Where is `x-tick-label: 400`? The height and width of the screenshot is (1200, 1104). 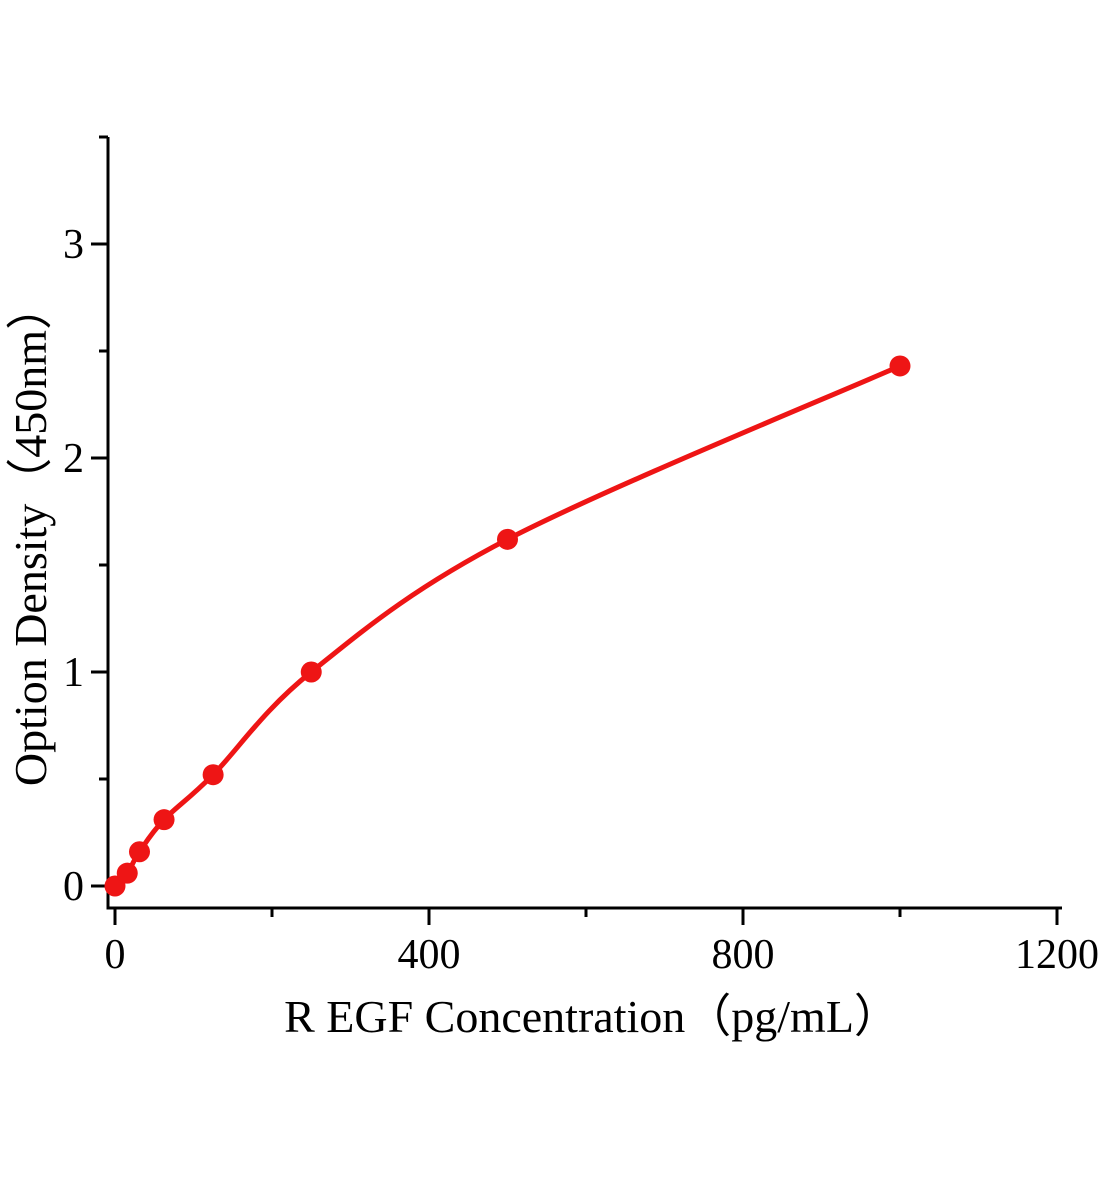
x-tick-label: 400 is located at coordinates (429, 955).